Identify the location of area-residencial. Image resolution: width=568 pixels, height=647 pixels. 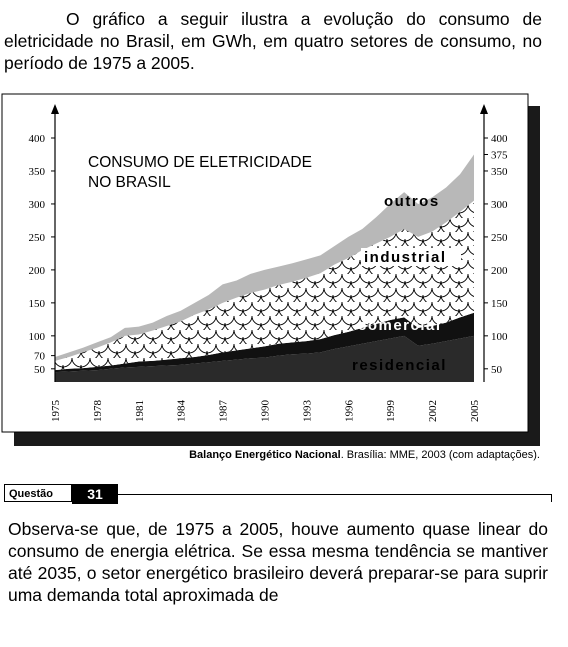
(264, 358).